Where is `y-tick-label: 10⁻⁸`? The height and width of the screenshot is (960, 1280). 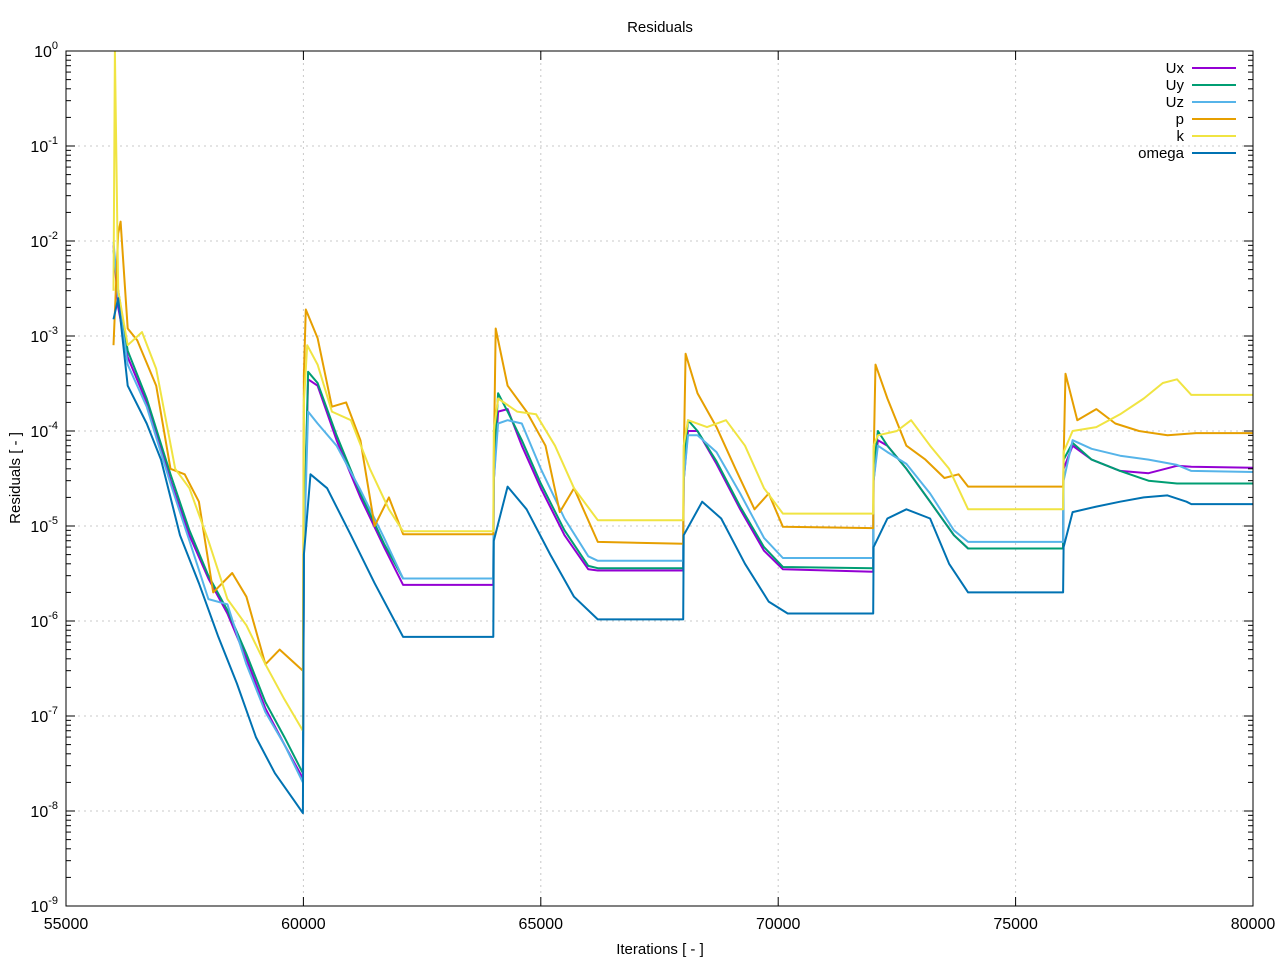 y-tick-label: 10⁻⁸ is located at coordinates (44, 810).